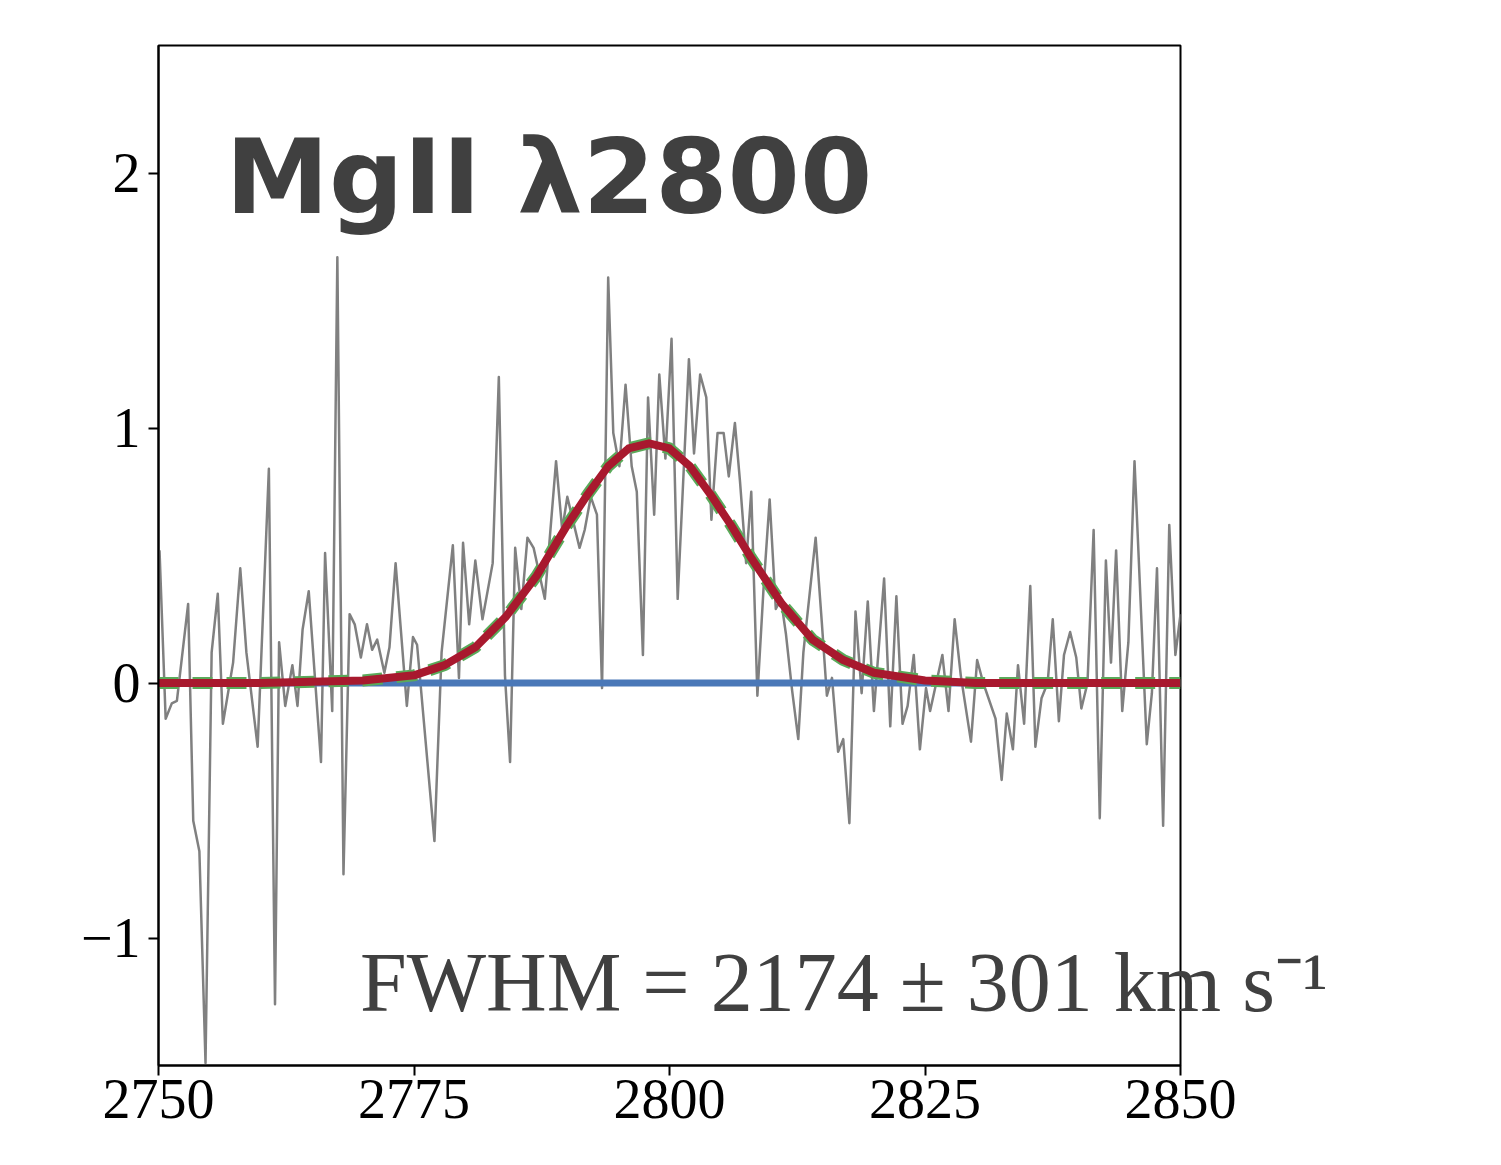  Describe the element at coordinates (126, 683) in the screenshot. I see `y-tick-label: 0` at that location.